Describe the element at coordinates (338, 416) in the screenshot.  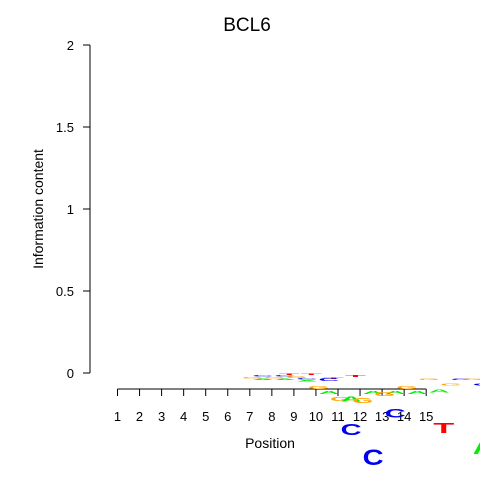
I see `x-tick-label: 11` at that location.